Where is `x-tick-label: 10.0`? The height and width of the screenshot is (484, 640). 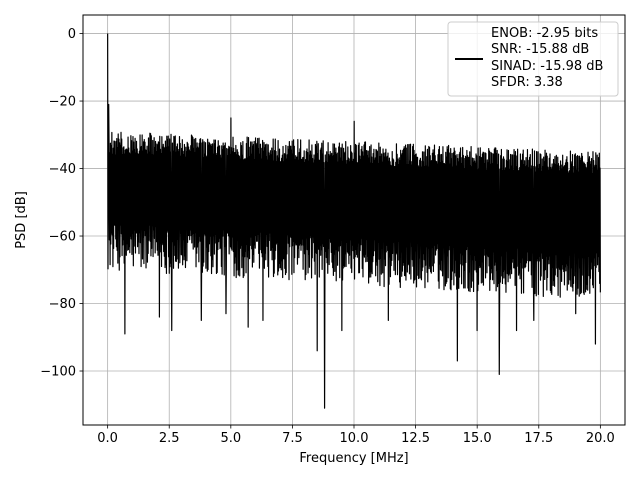
x-tick-label: 10.0 is located at coordinates (354, 438).